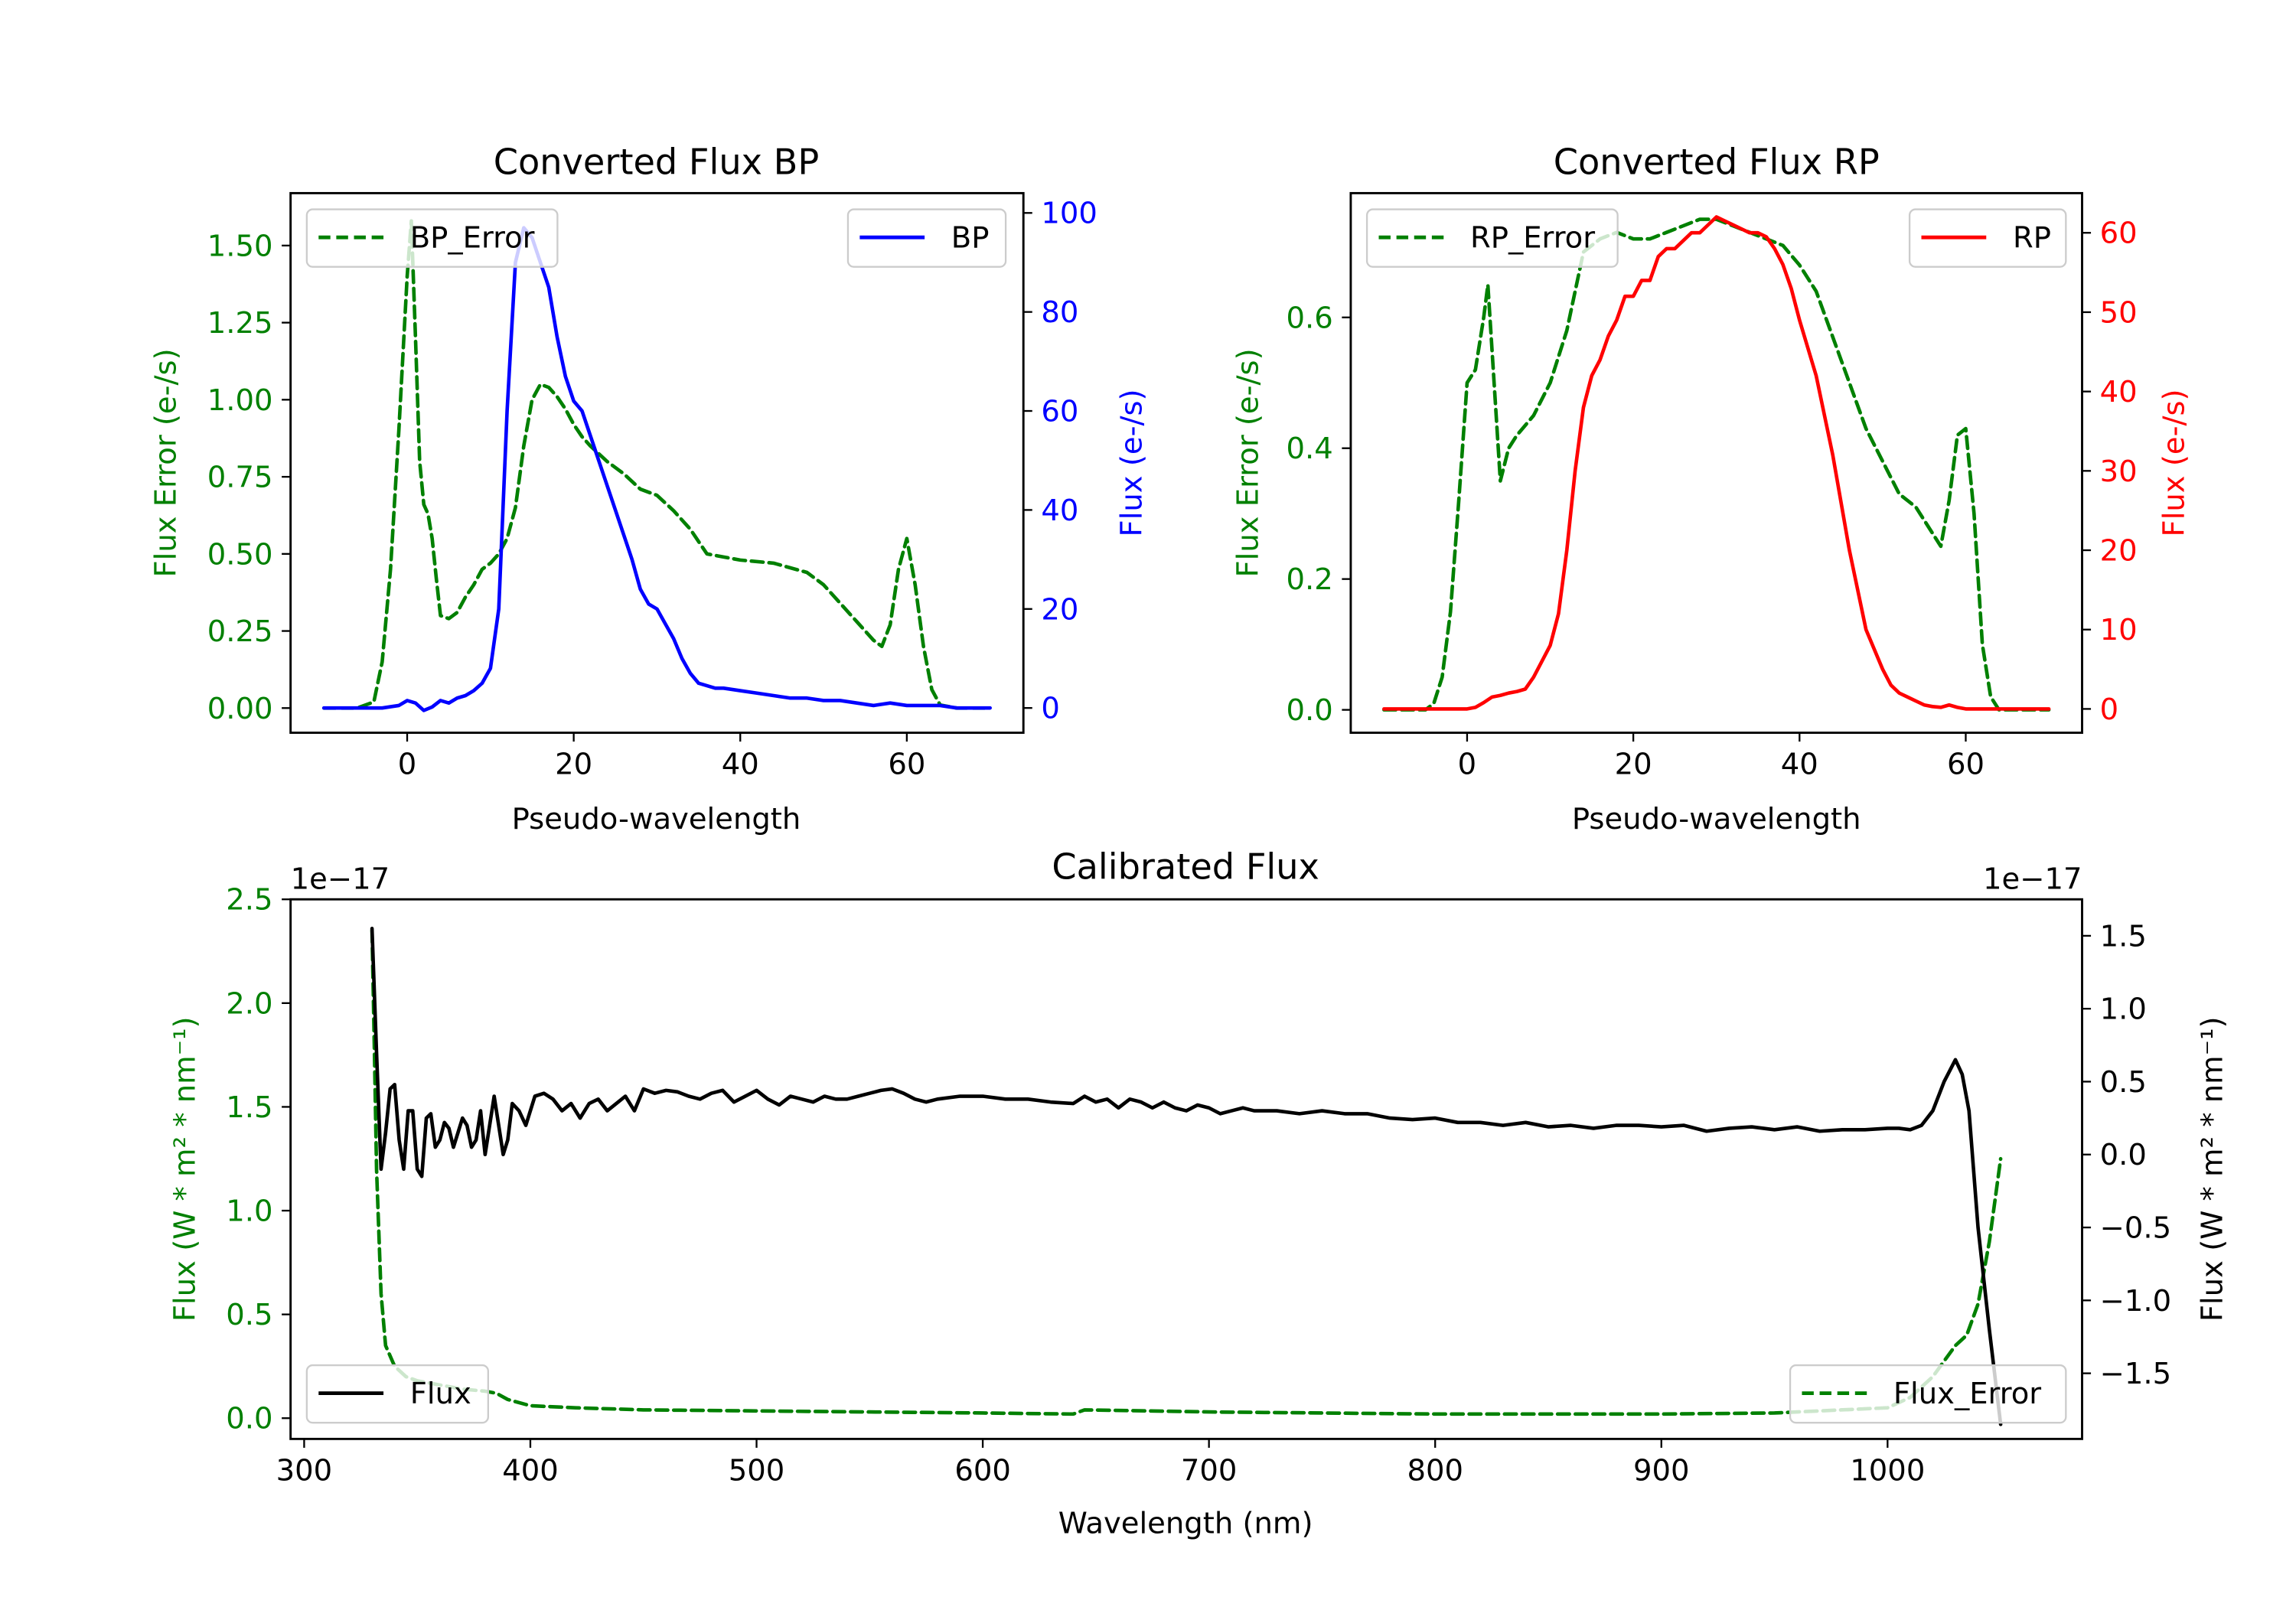 The height and width of the screenshot is (1607, 2296). I want to click on rp-plot-frame, so click(1716, 463).